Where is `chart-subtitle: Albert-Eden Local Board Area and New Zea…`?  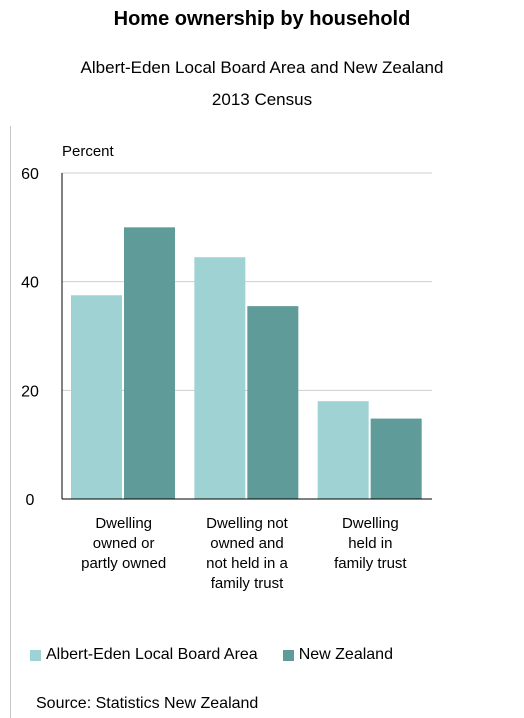 chart-subtitle: Albert-Eden Local Board Area and New Zea… is located at coordinates (262, 67).